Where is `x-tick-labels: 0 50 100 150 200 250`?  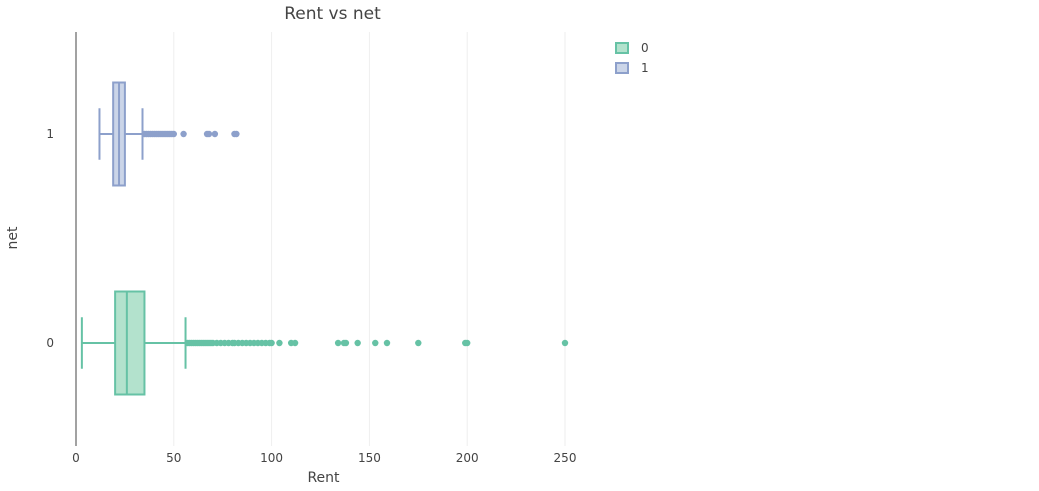 x-tick-labels: 0 50 100 150 200 250 is located at coordinates (324, 458).